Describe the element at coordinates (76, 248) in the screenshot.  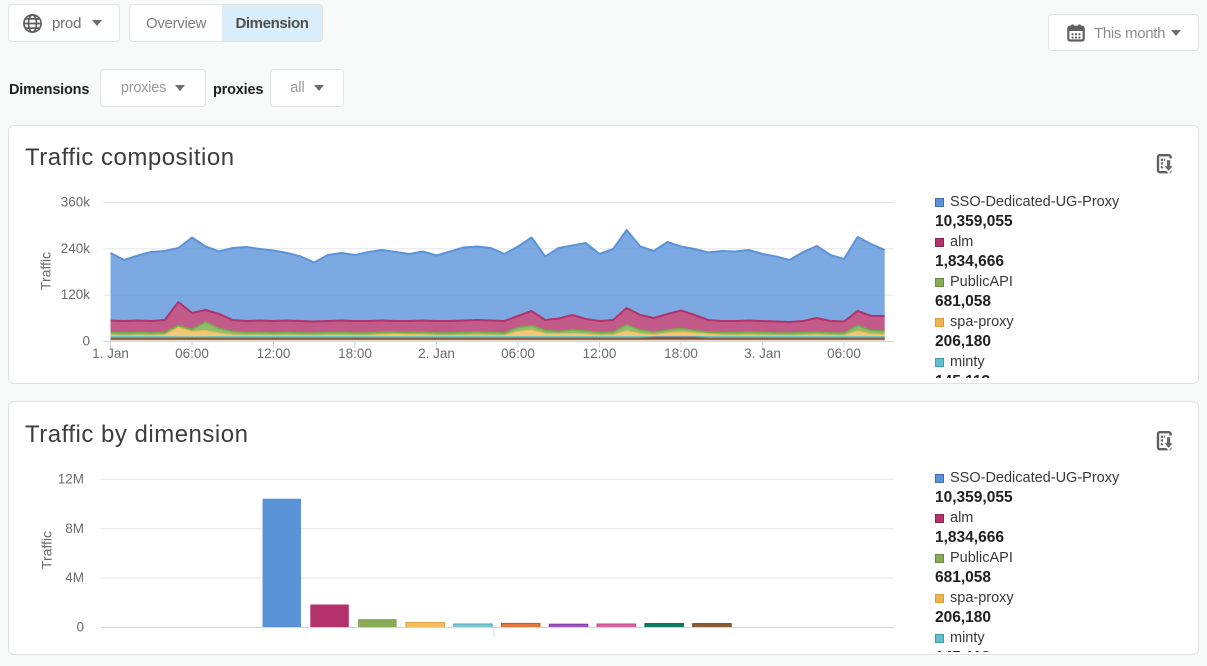
I see `svg-text: 240k` at that location.